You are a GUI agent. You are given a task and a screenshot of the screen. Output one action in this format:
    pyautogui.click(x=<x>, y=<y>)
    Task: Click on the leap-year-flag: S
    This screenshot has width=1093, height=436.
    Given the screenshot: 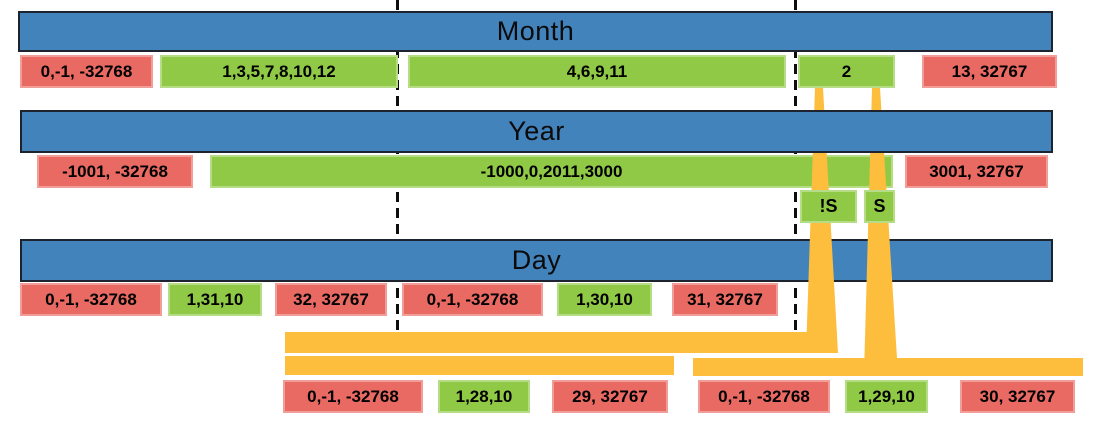 What is the action you would take?
    pyautogui.click(x=879, y=206)
    